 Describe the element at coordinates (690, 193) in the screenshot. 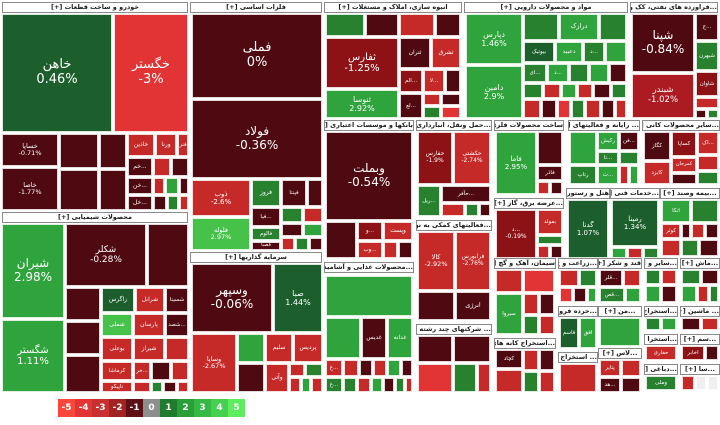

I see `sector-header: ...بیمه وصند [+]` at that location.